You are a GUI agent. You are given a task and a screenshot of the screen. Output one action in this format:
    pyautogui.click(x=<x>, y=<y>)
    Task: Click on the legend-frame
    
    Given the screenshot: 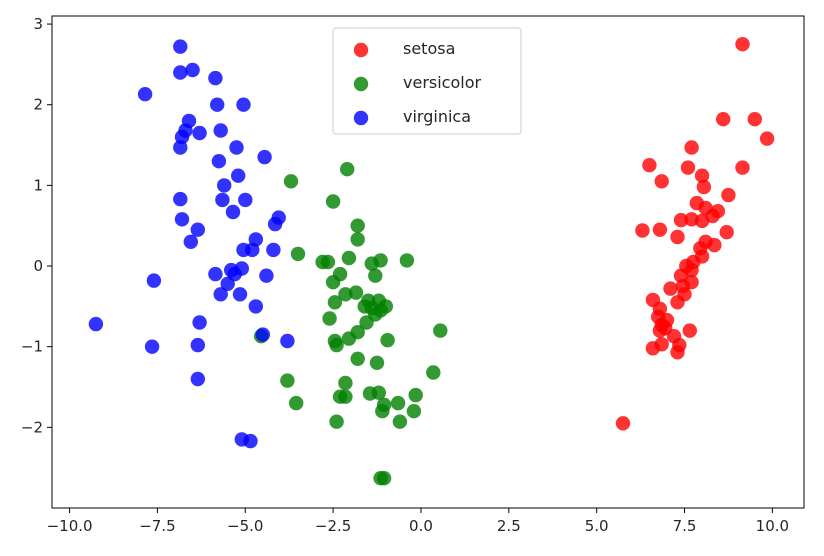 What is the action you would take?
    pyautogui.click(x=427, y=81)
    